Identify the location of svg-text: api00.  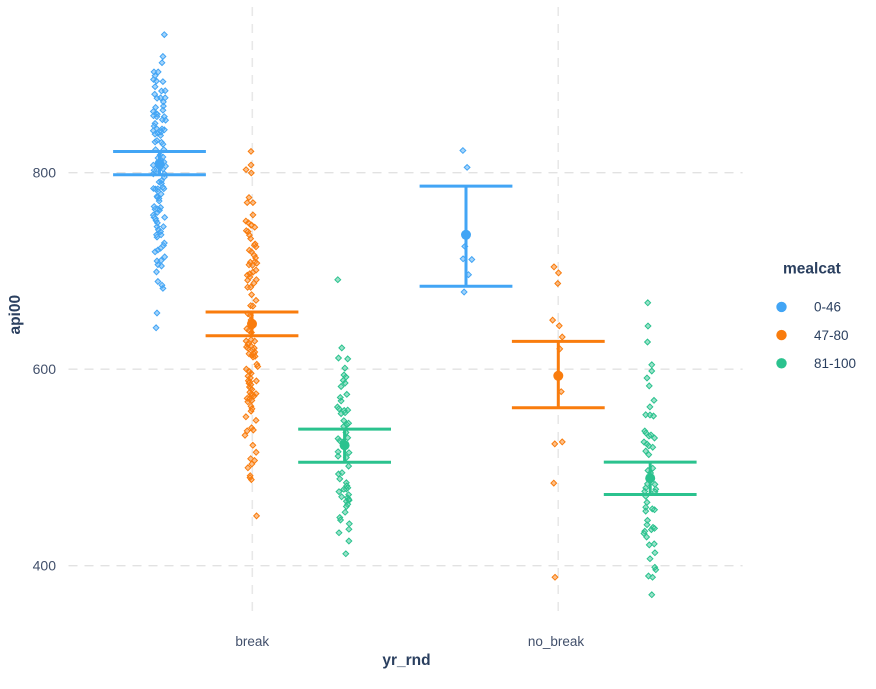
(15, 315).